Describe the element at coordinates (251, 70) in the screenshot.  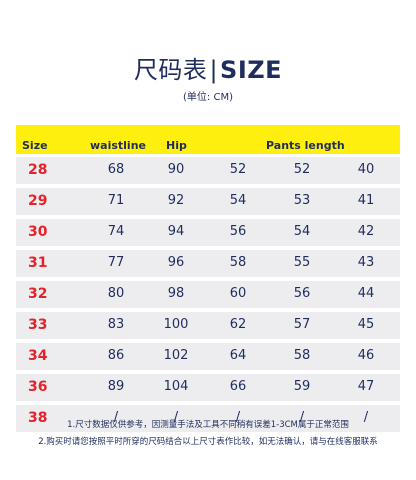
I see `title-en: SIZE` at that location.